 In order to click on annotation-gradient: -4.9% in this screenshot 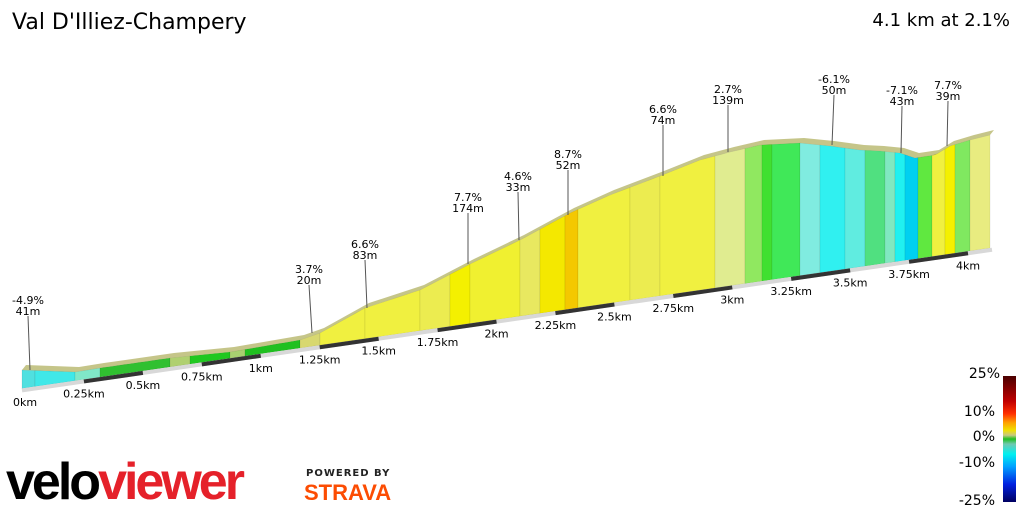, I will do `click(28, 300)`.